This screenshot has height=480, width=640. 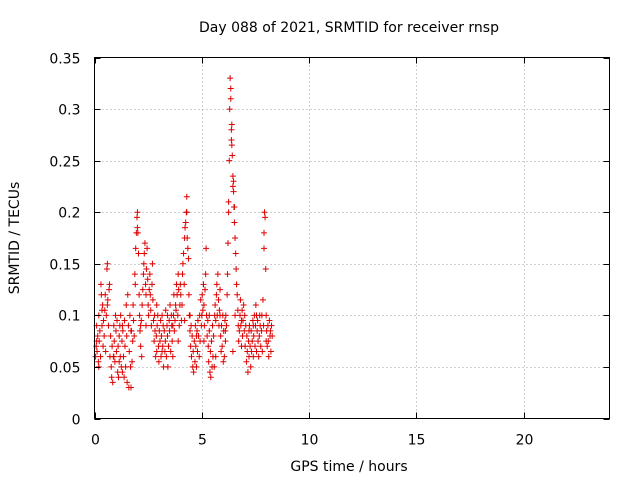 I want to click on y-tick-label: 0.1, so click(x=69, y=317).